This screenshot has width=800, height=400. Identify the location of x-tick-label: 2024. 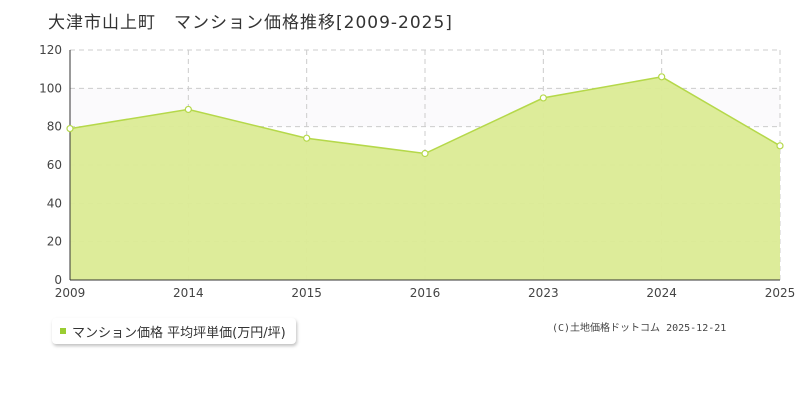
(661, 293).